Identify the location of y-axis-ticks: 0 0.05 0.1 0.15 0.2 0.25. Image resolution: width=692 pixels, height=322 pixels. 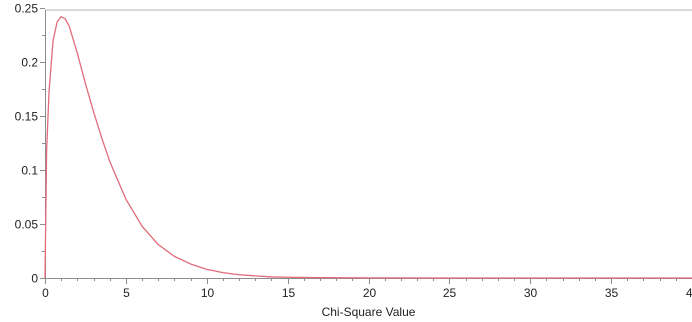
(30, 144).